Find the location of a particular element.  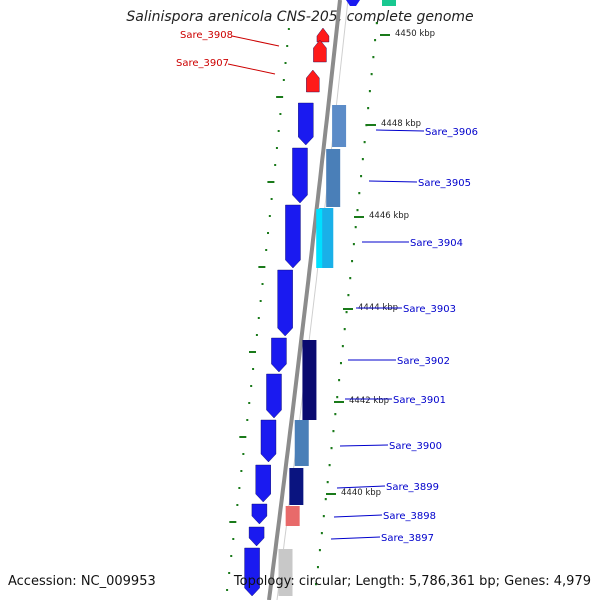

gene-label-sare-3897: Sare_3897 is located at coordinates (407, 538).